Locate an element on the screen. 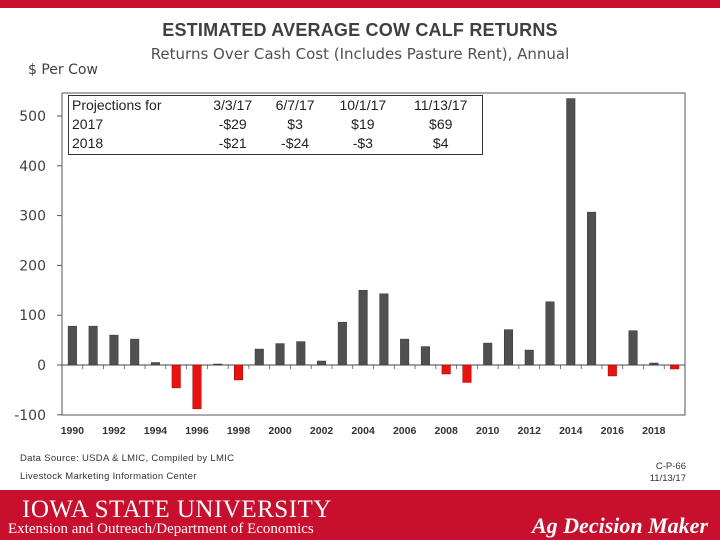 This screenshot has height=540, width=720. y-tick-label: 100 is located at coordinates (32, 316).